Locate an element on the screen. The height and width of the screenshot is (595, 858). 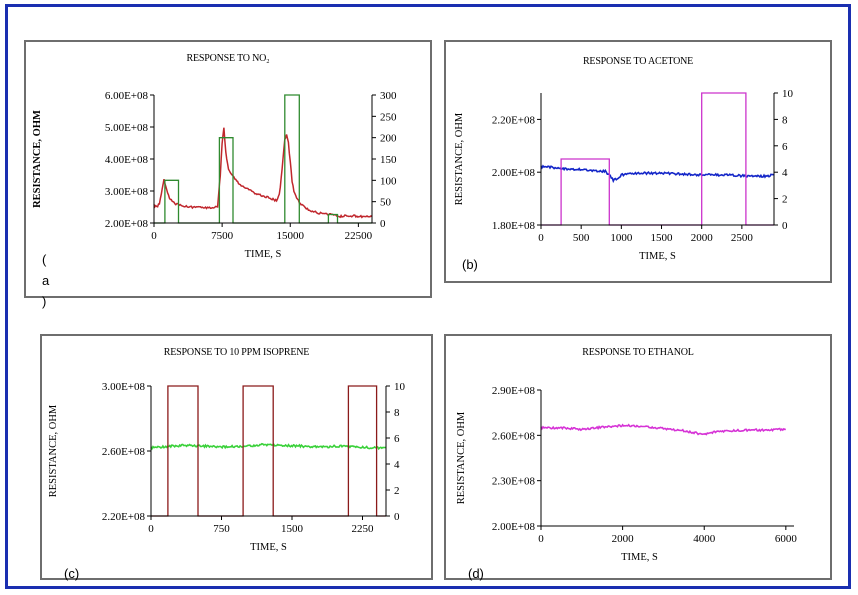
panel-label: (c) is located at coordinates (71, 573).